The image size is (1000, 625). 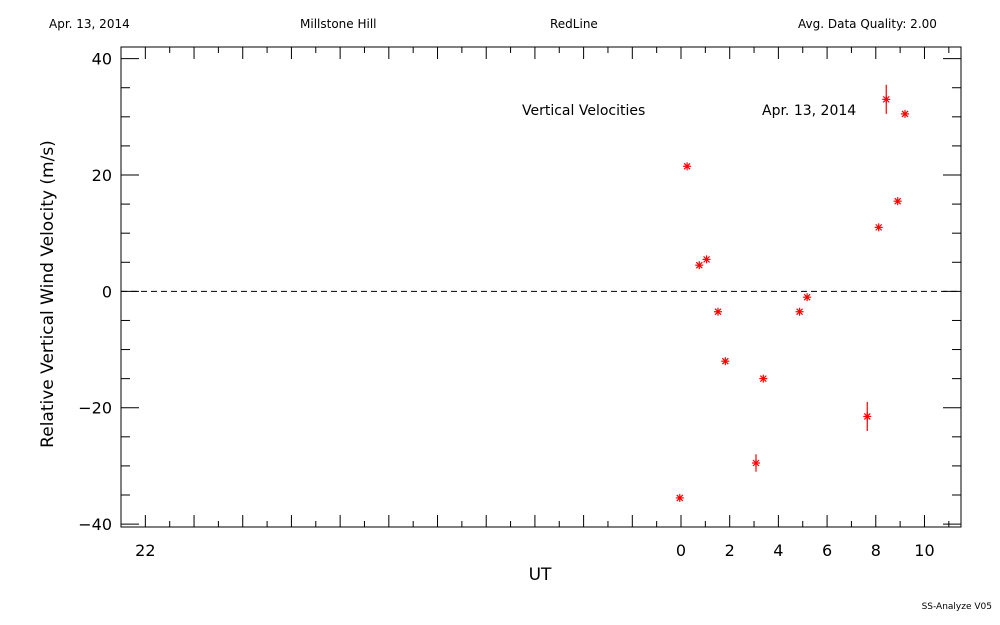 What do you see at coordinates (574, 24) in the screenshot?
I see `header-filter: RedLine` at bounding box center [574, 24].